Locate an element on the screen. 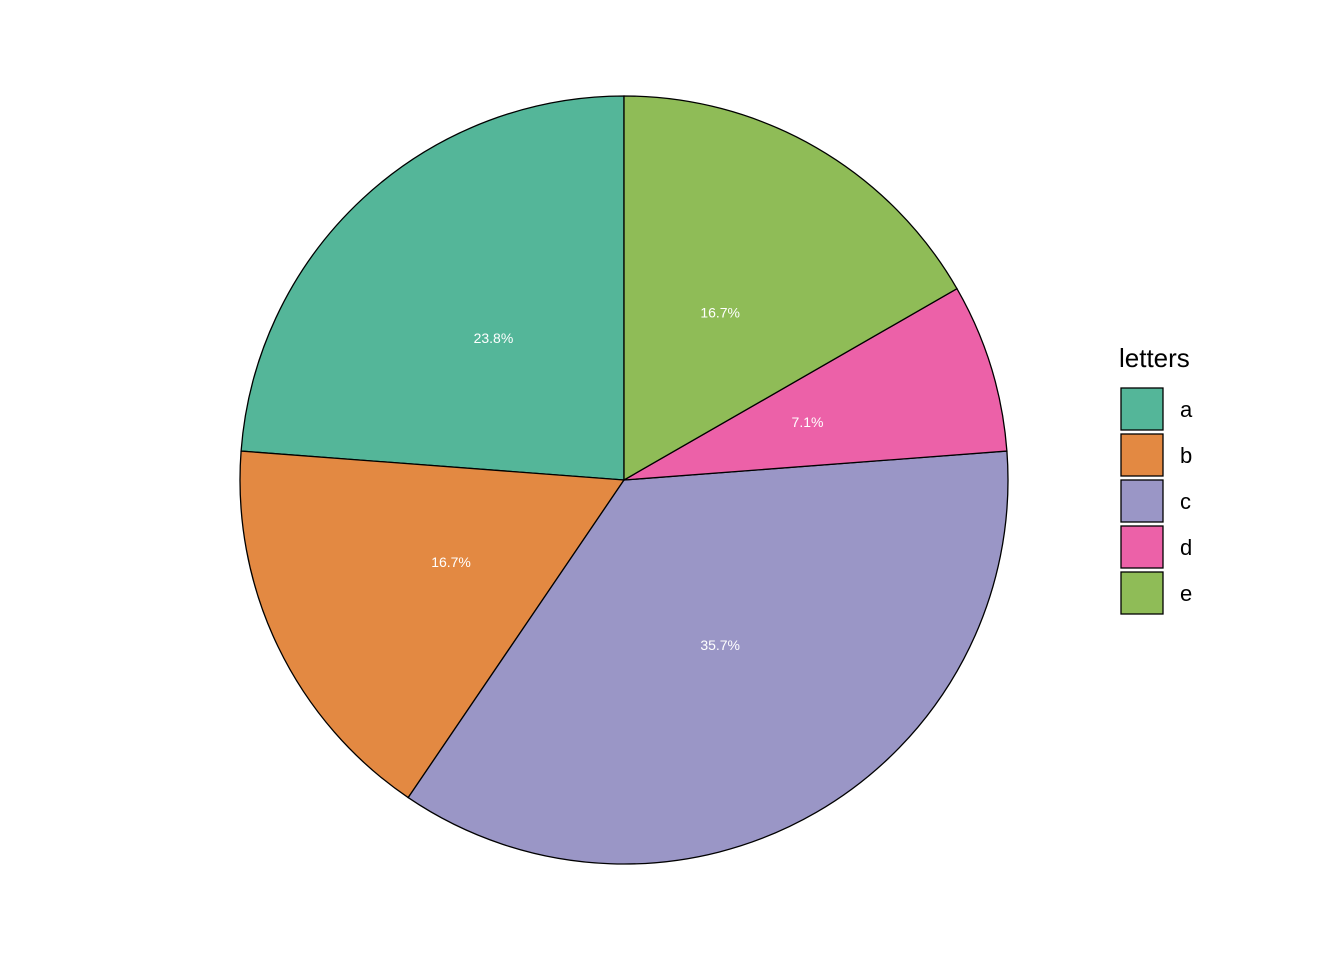 Image resolution: width=1344 pixels, height=960 pixels. data-label: 35.7% is located at coordinates (720, 645).